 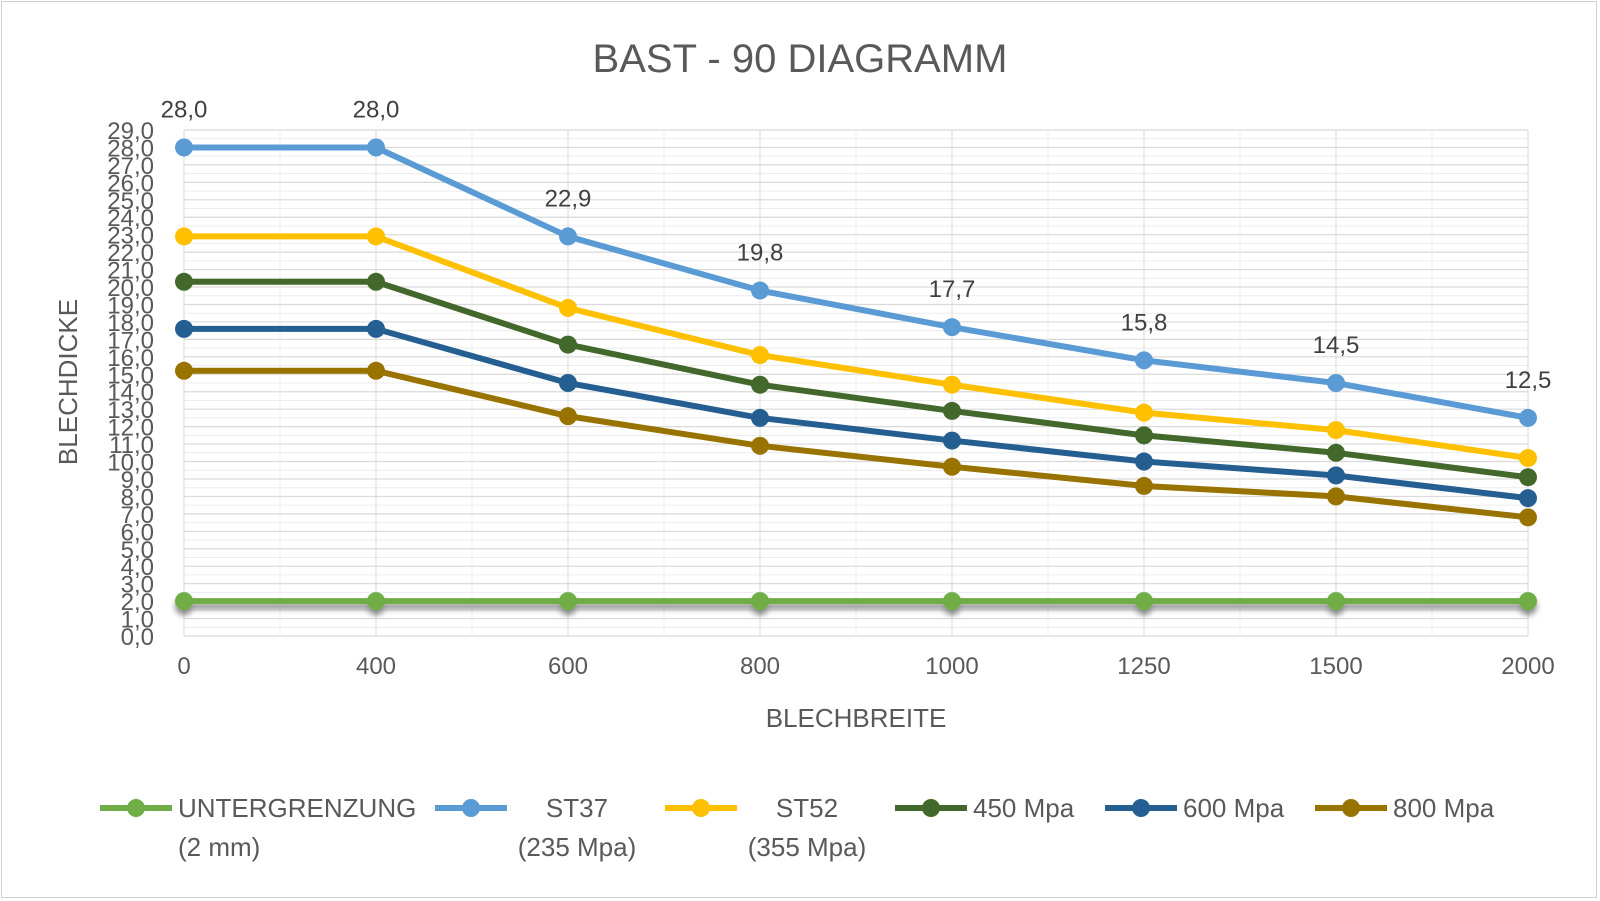 What do you see at coordinates (137, 567) in the screenshot?
I see `y-tick-label: 4,0` at bounding box center [137, 567].